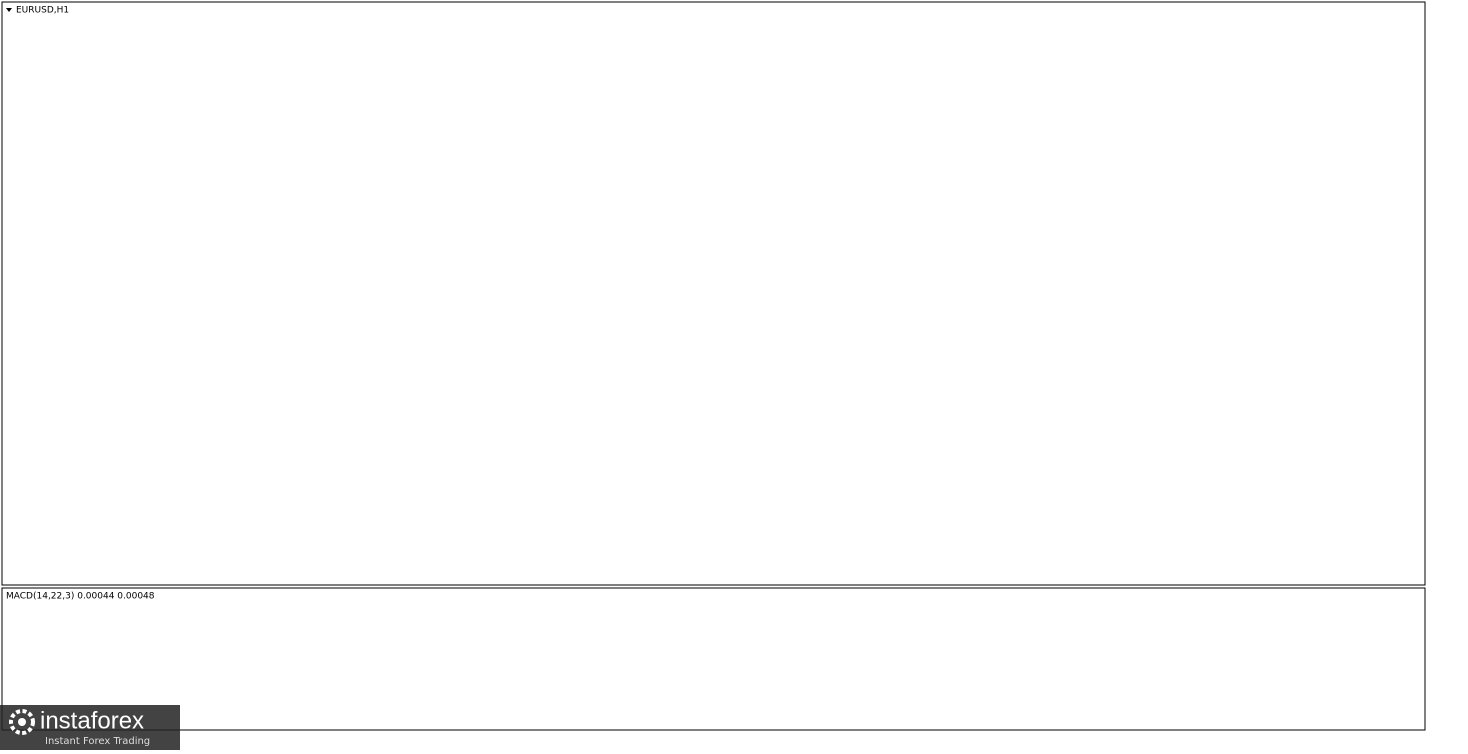  I want to click on watermark-tagline: Instant Forex Trading, so click(97, 741).